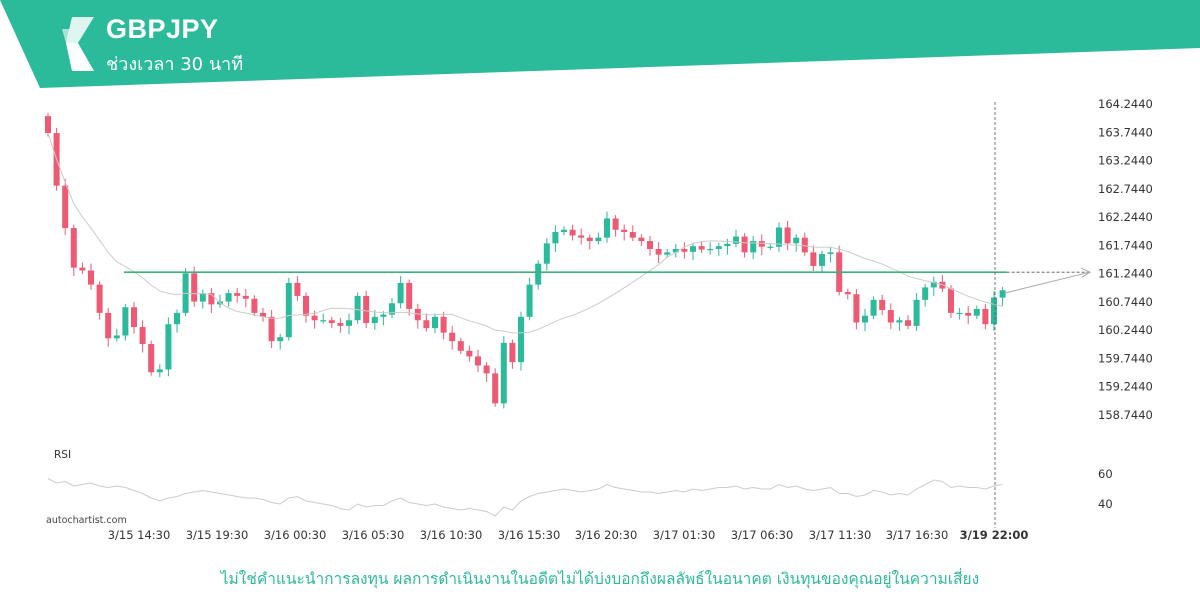 Image resolution: width=1200 pixels, height=600 pixels. I want to click on x-tick-label: 3/17 01:30, so click(684, 535).